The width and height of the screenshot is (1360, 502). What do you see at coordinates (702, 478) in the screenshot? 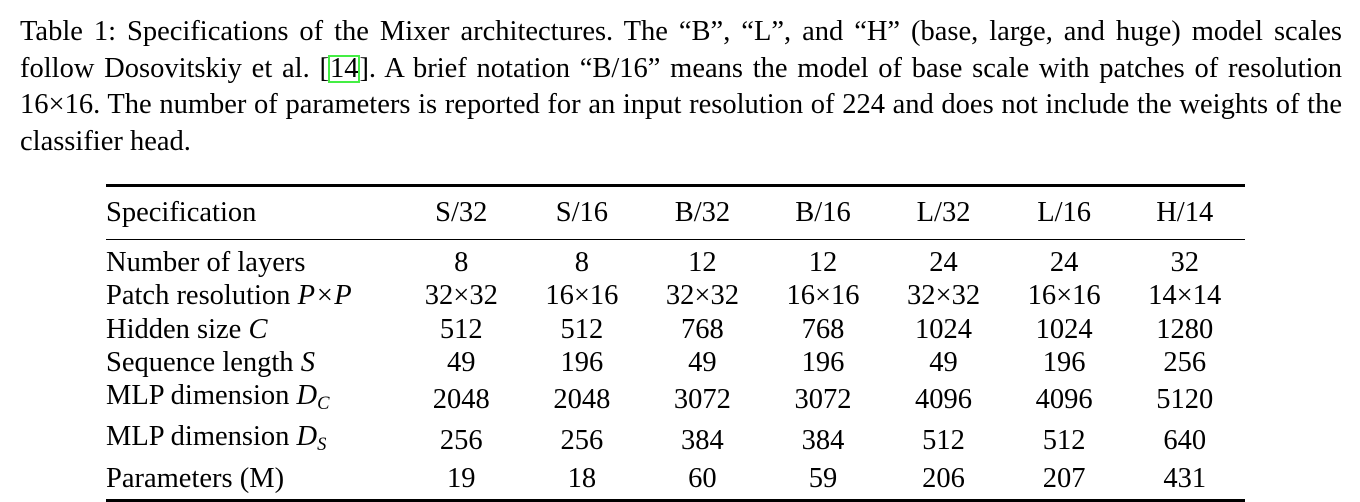
I see `table-cell: 60` at bounding box center [702, 478].